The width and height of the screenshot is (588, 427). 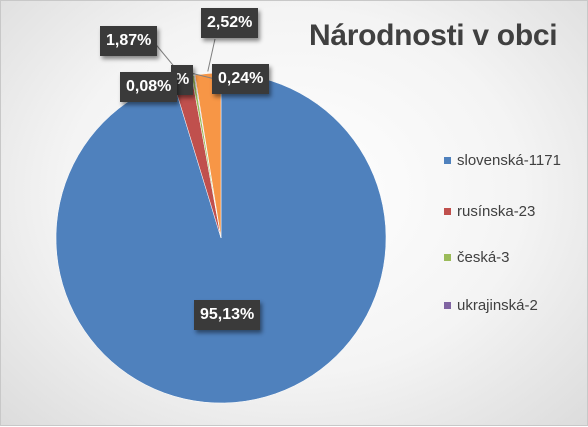 What do you see at coordinates (227, 315) in the screenshot?
I see `data-label-slovenska: 95,13%` at bounding box center [227, 315].